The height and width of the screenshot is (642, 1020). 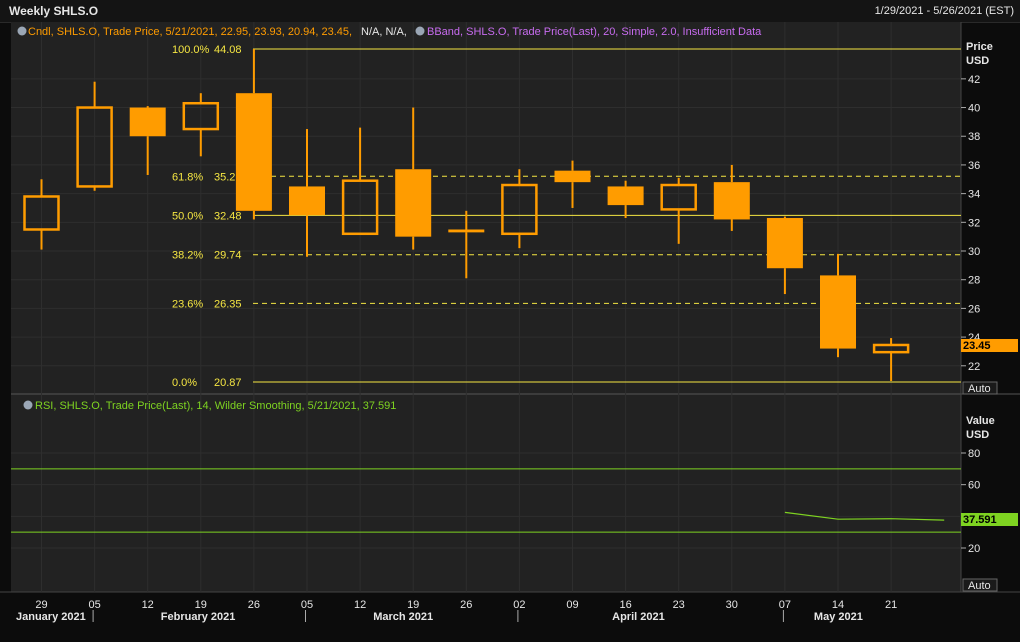 What do you see at coordinates (980, 520) in the screenshot?
I see `rsi-last-label: 37.591` at bounding box center [980, 520].